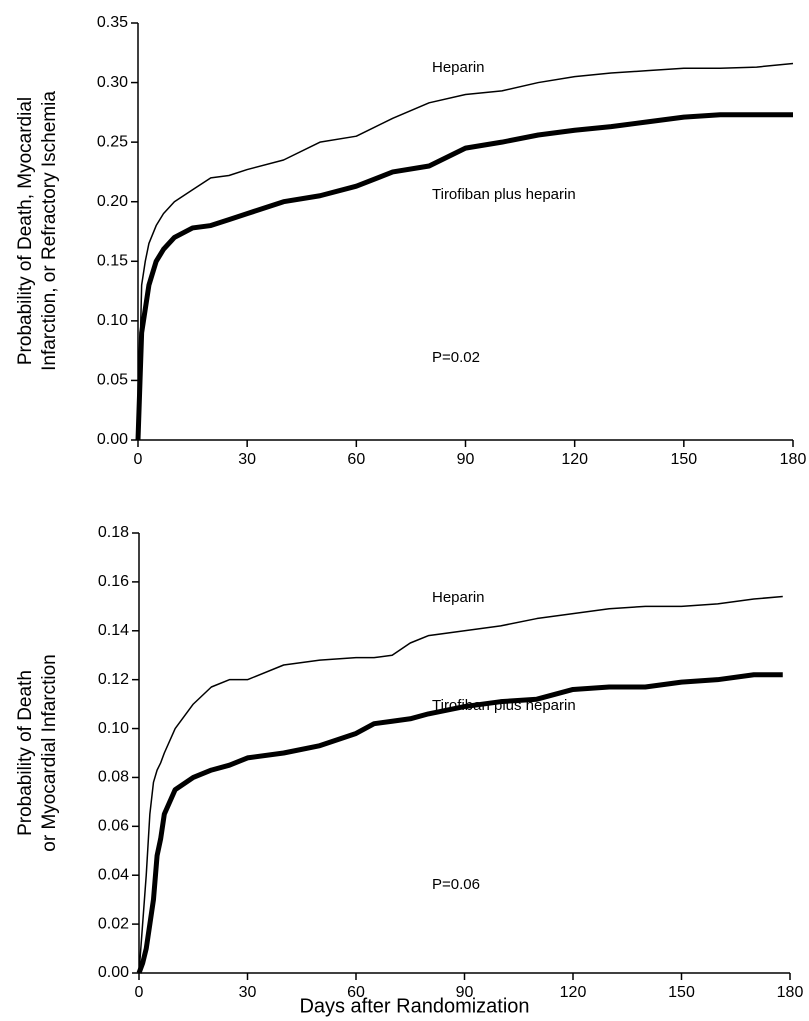  Describe the element at coordinates (112, 22) in the screenshot. I see `y-tick-label: 0.35` at that location.